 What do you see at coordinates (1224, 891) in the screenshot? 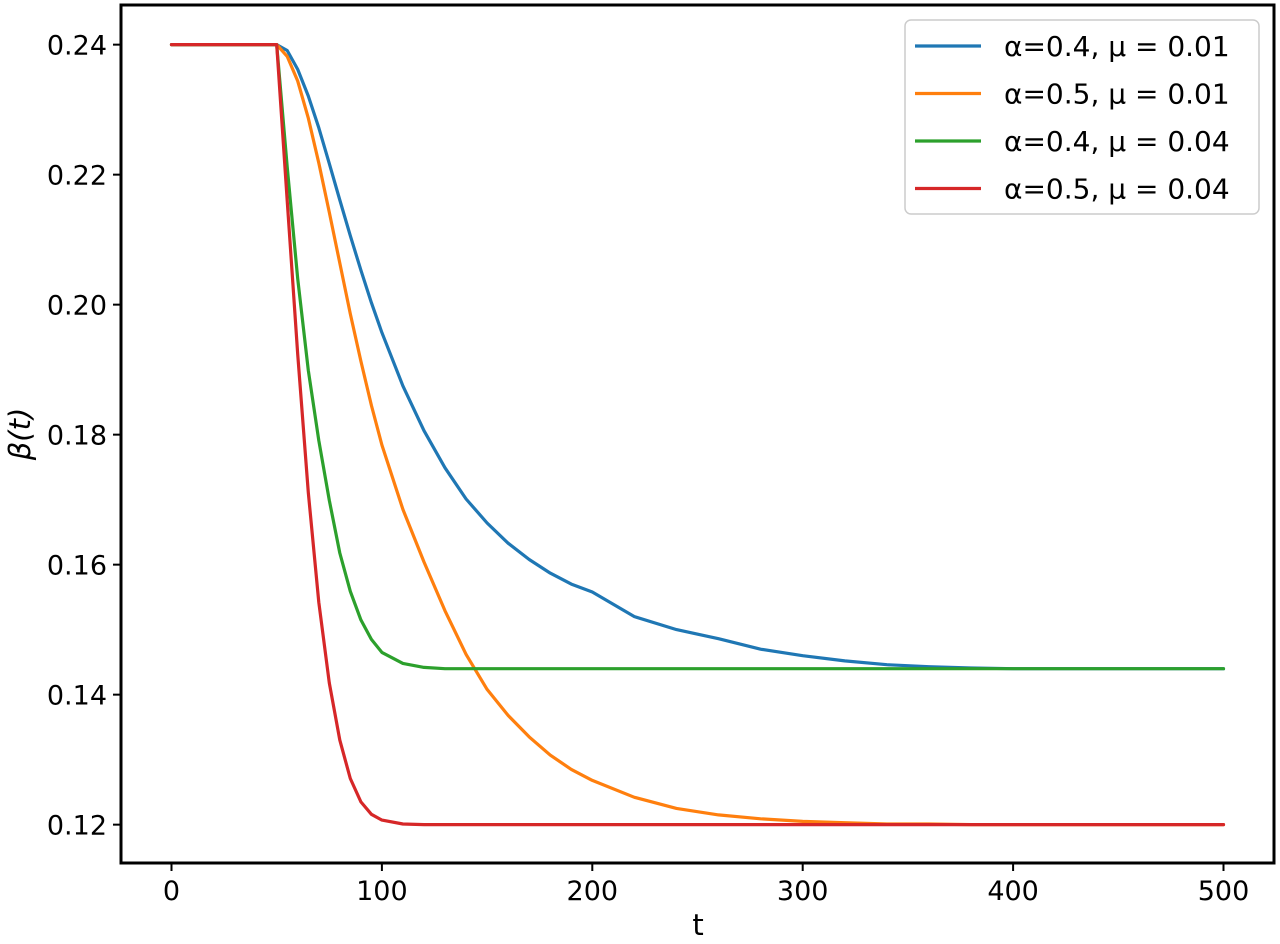
I see `x-tick-label: 500` at bounding box center [1224, 891].